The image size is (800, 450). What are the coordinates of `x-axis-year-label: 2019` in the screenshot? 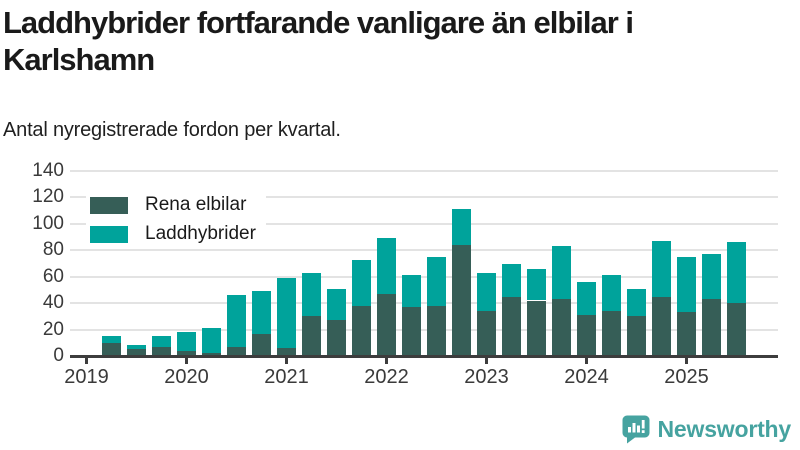 It's located at (86, 377).